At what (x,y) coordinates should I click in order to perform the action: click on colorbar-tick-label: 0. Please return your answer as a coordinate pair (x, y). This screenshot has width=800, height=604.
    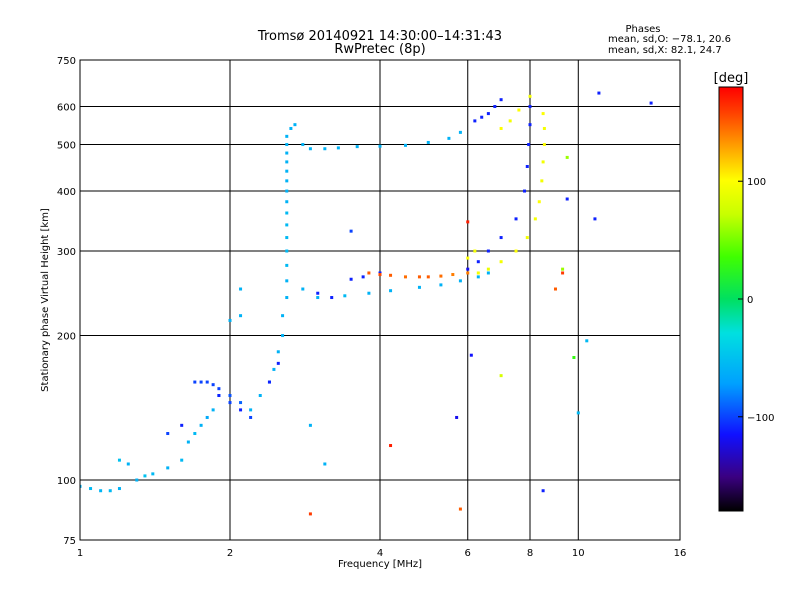
    Looking at the image, I should click on (750, 300).